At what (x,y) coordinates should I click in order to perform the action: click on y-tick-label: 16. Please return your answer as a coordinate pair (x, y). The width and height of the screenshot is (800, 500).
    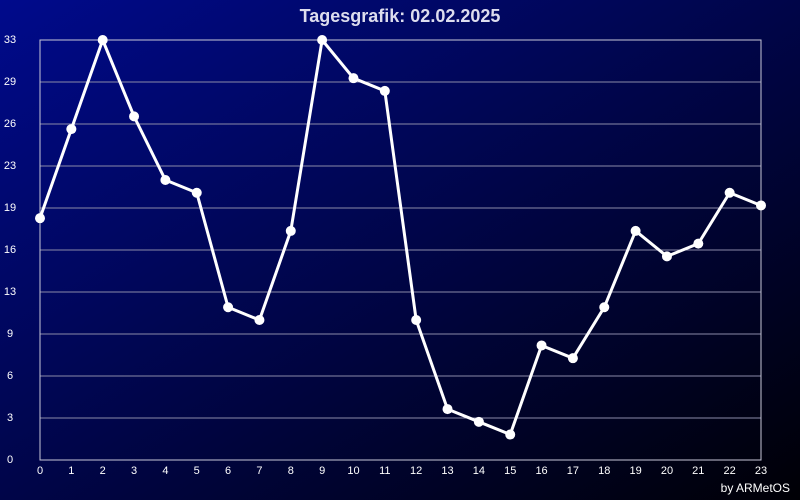
    Looking at the image, I should click on (10, 250).